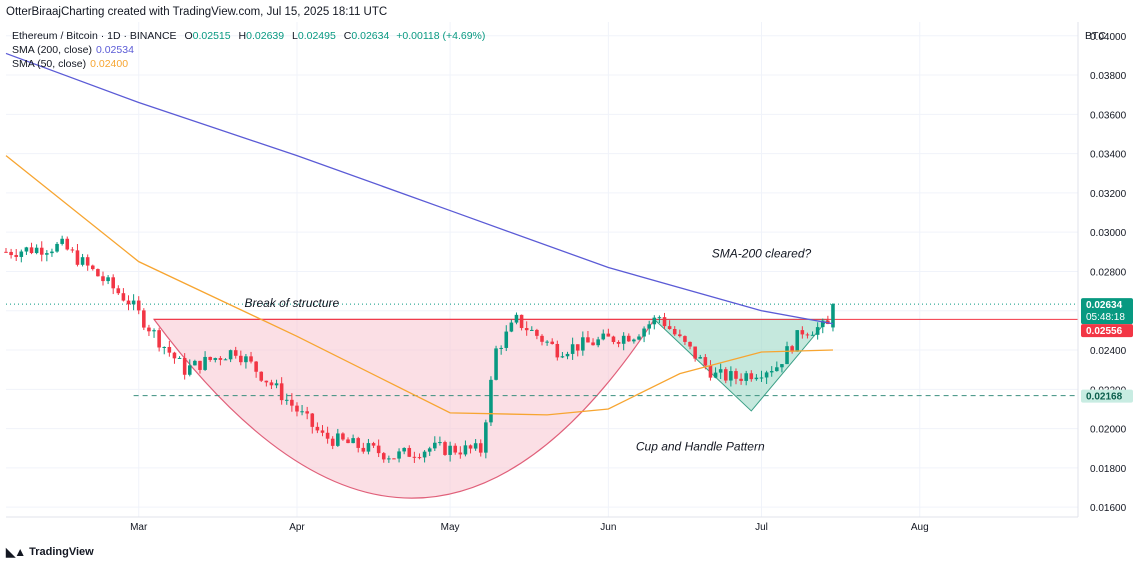  I want to click on tradingview-logo: ◣▲ TradingView, so click(50, 552).